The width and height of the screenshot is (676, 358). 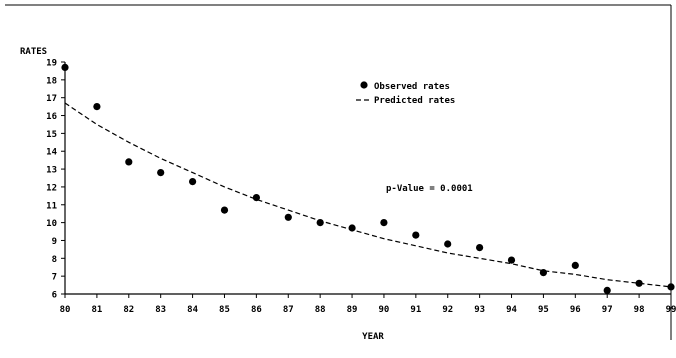 What do you see at coordinates (224, 310) in the screenshot?
I see `x-tick-label: 85` at bounding box center [224, 310].